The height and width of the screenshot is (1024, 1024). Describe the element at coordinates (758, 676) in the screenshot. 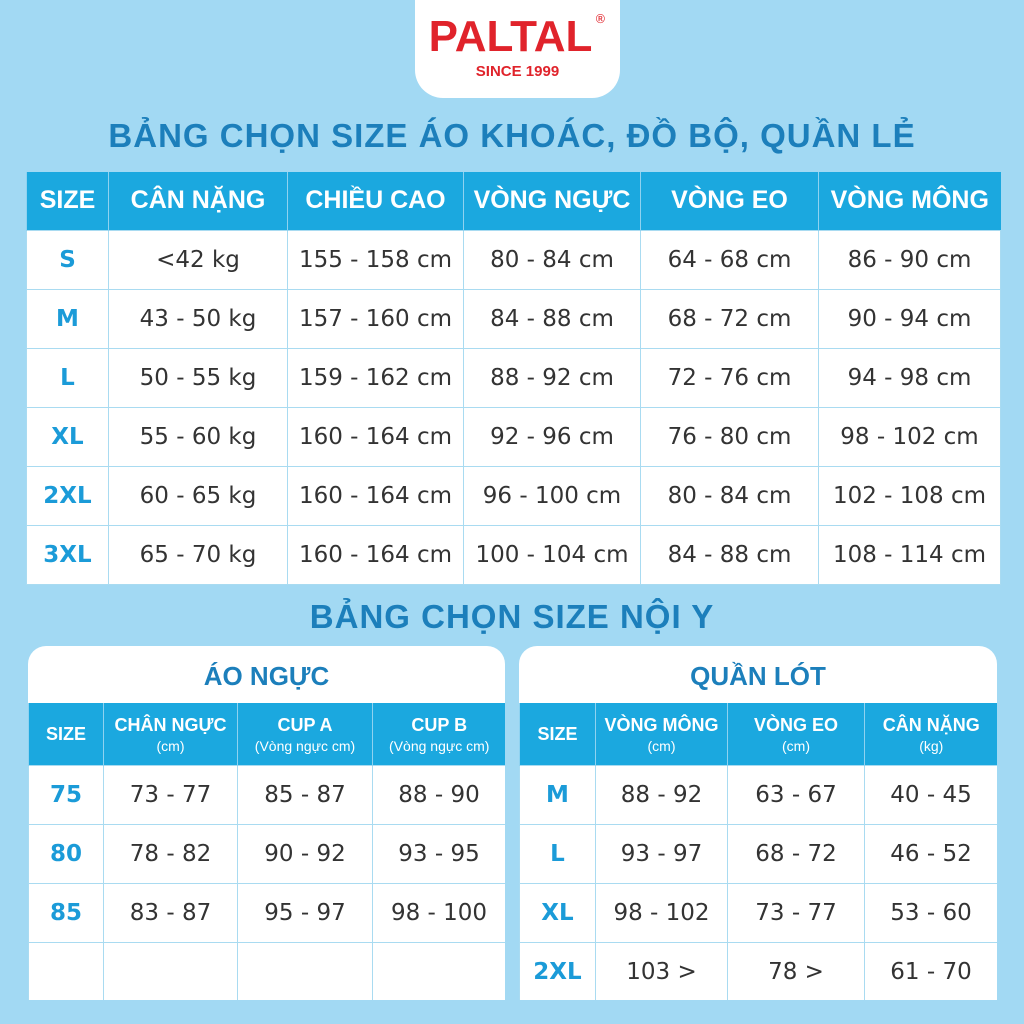

I see `panties-title: QUẦN LÓT` at that location.